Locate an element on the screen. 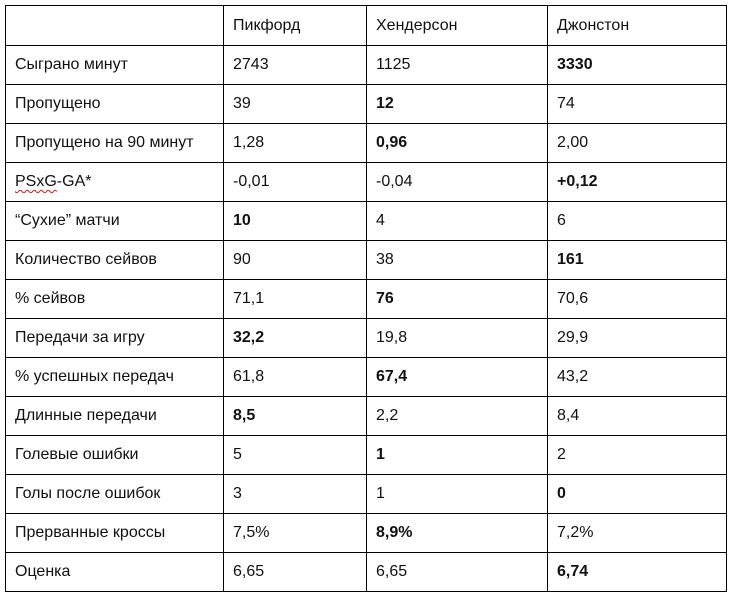  table-row: Голы после ошибок 3 1 0 is located at coordinates (366, 494).